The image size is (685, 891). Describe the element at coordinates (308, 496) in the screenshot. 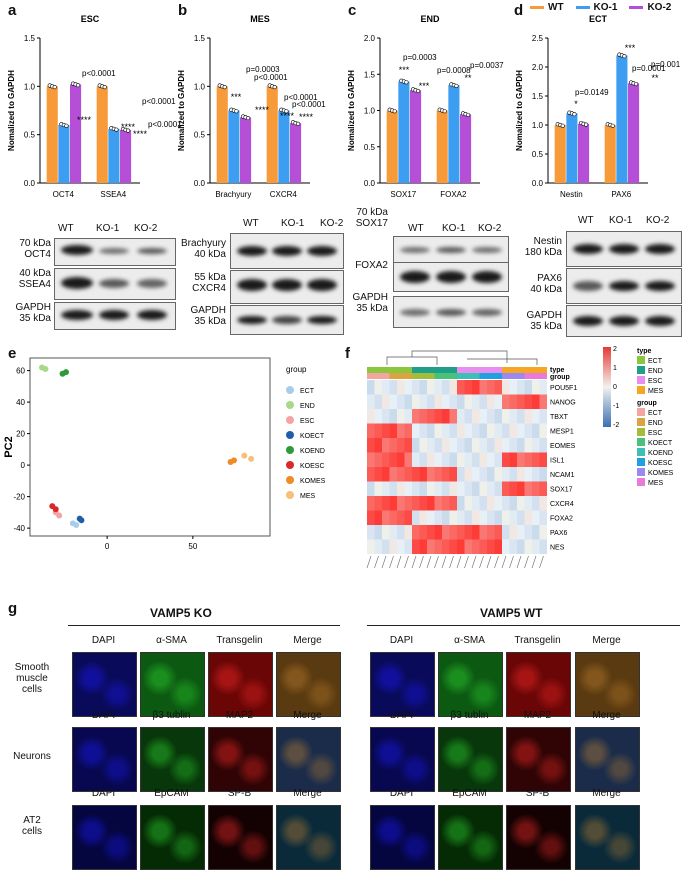

I see `pca-legend-label-7: MES` at that location.